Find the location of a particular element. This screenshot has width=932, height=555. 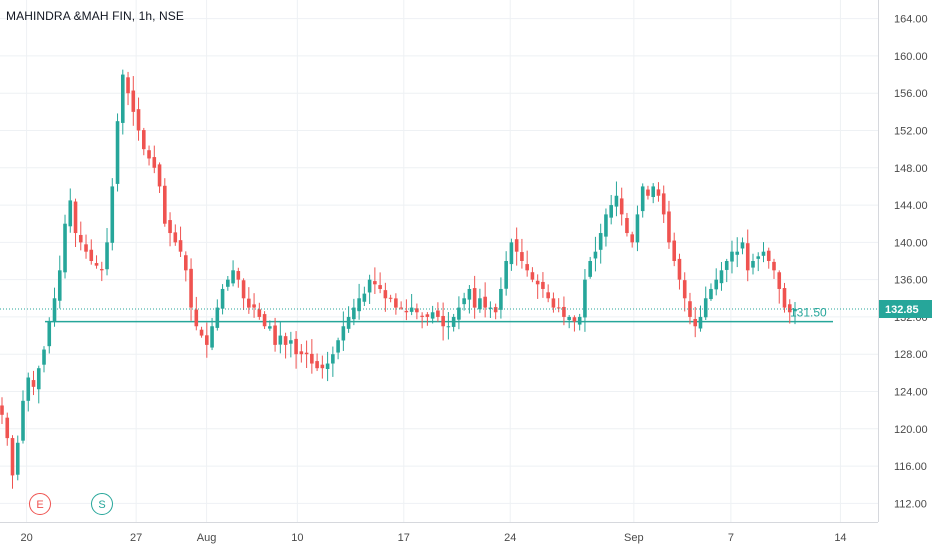

y-tick-label: 144.00 is located at coordinates (911, 206).